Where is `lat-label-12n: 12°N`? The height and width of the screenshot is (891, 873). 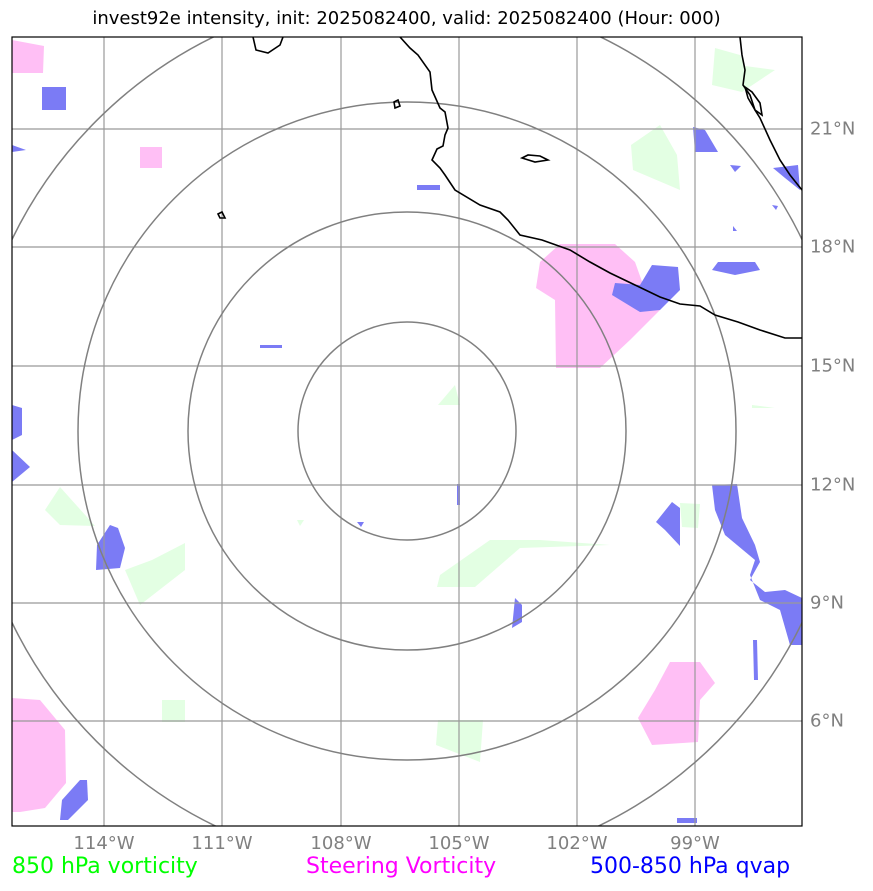 lat-label-12n: 12°N is located at coordinates (833, 485).